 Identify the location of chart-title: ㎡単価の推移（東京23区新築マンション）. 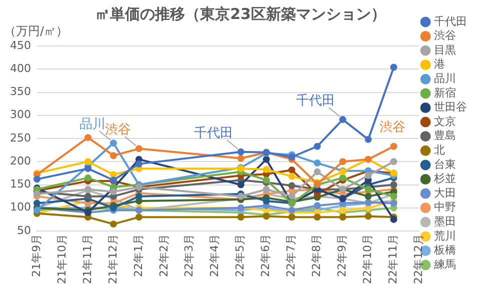
(240, 13).